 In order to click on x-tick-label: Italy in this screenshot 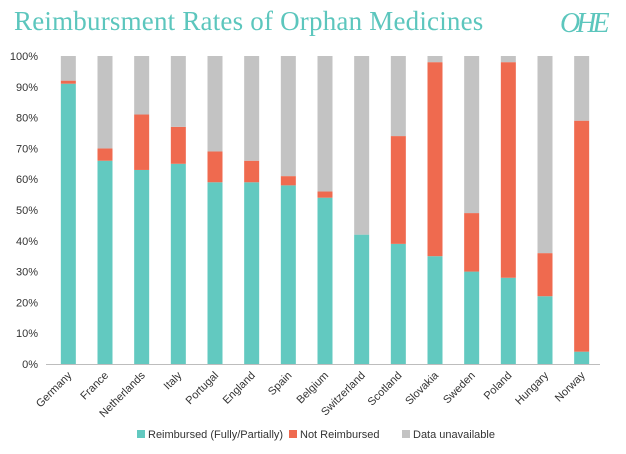, I will do `click(173, 380)`.